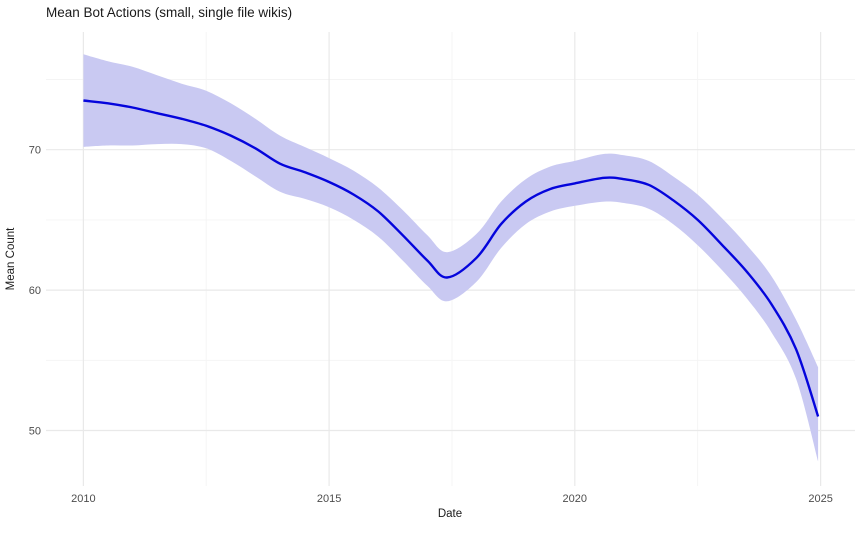  I want to click on x-tick-label: 2025, so click(820, 499).